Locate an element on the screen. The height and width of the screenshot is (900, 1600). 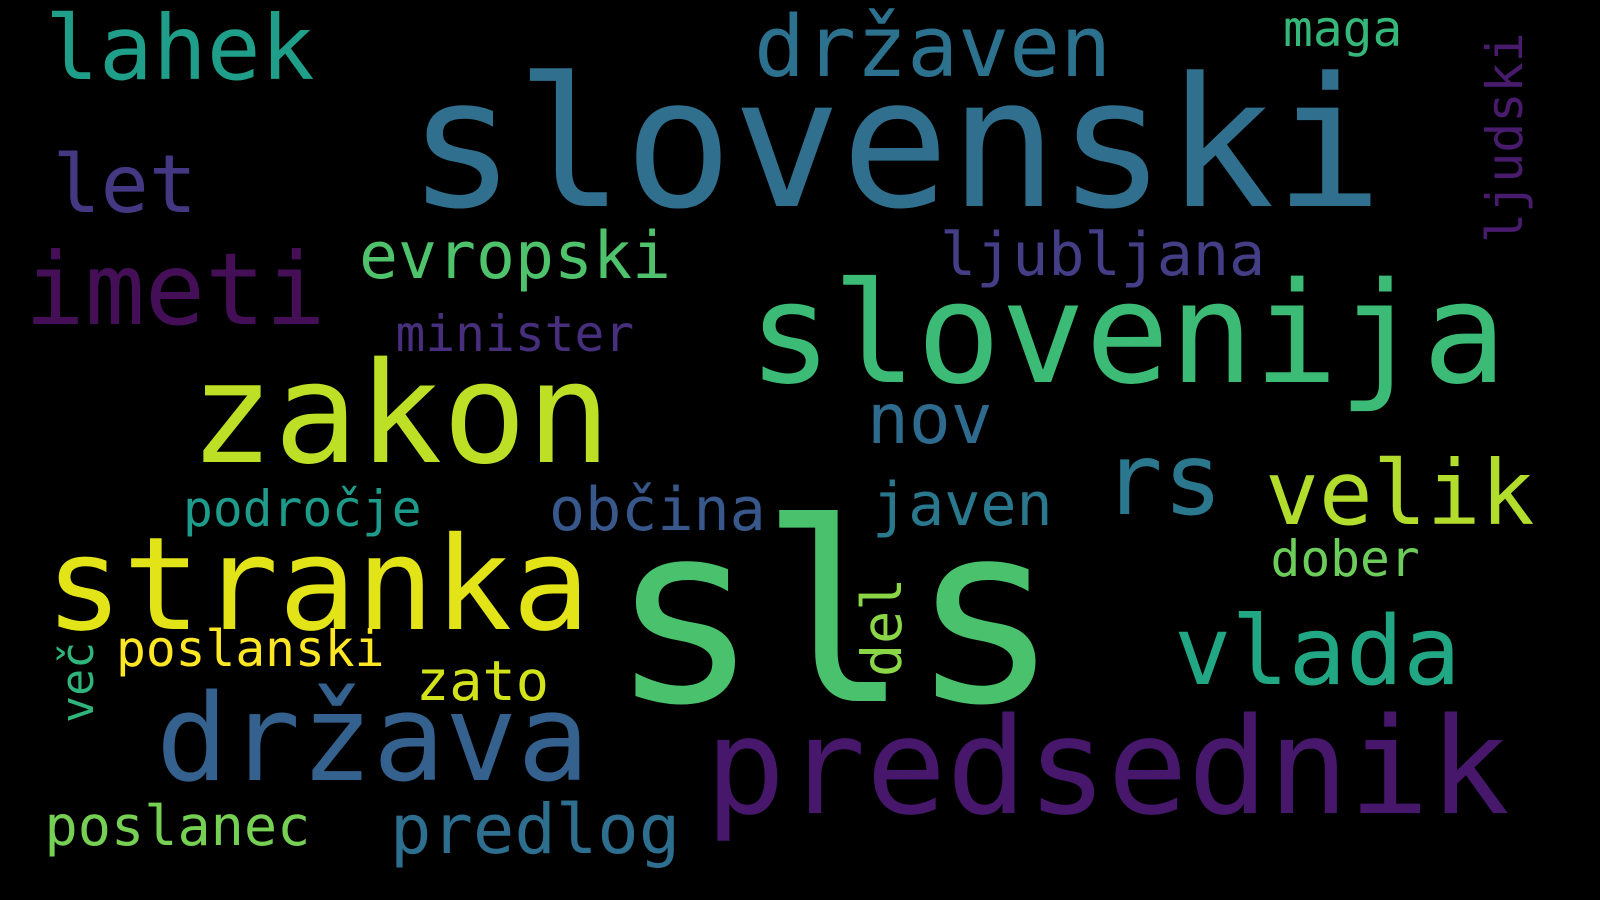
word-slovenski: slovenski is located at coordinates (895, 144).